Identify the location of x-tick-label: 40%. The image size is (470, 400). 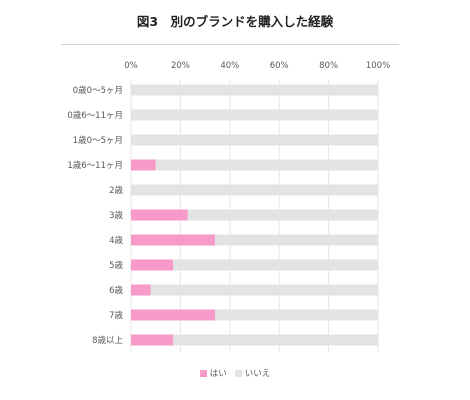
(229, 66).